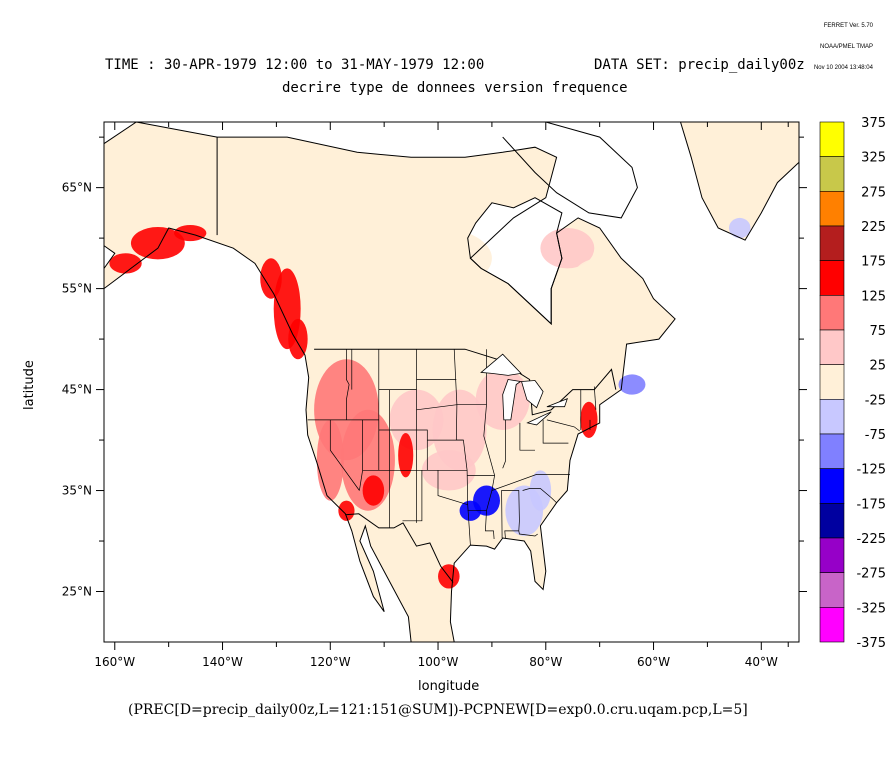 The height and width of the screenshot is (765, 887). What do you see at coordinates (699, 65) in the screenshot?
I see `dataset-header: DATA SET: precip_daily00z` at bounding box center [699, 65].